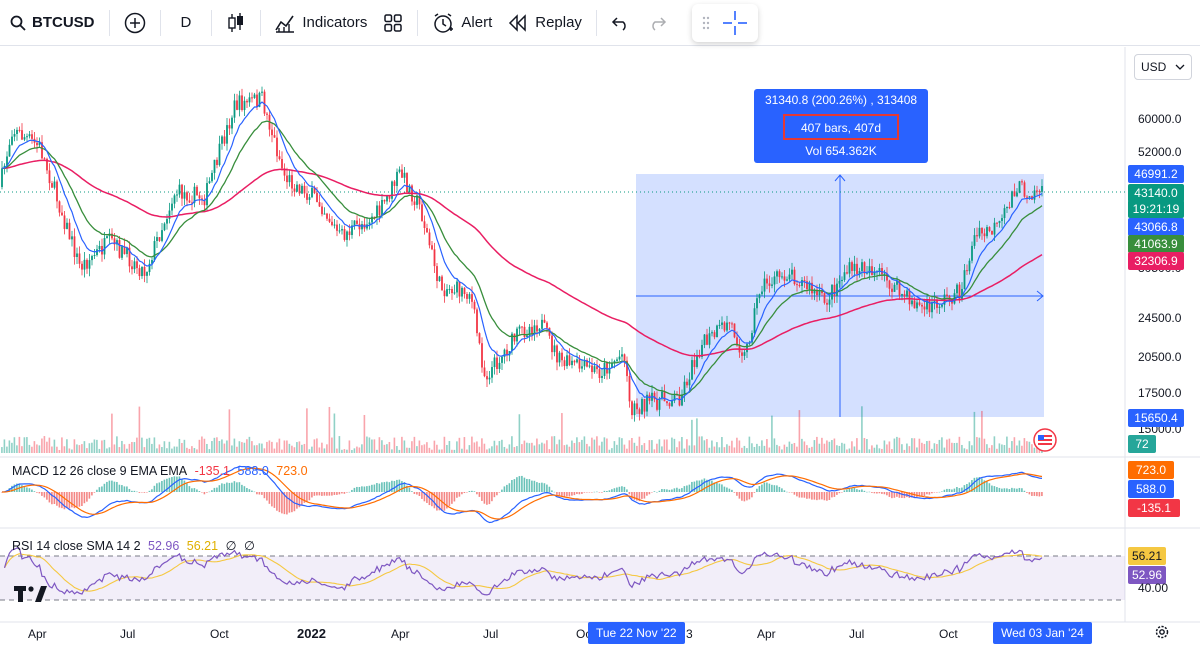 This screenshot has width=1200, height=645. I want to click on crosshair-icon, so click(735, 23).